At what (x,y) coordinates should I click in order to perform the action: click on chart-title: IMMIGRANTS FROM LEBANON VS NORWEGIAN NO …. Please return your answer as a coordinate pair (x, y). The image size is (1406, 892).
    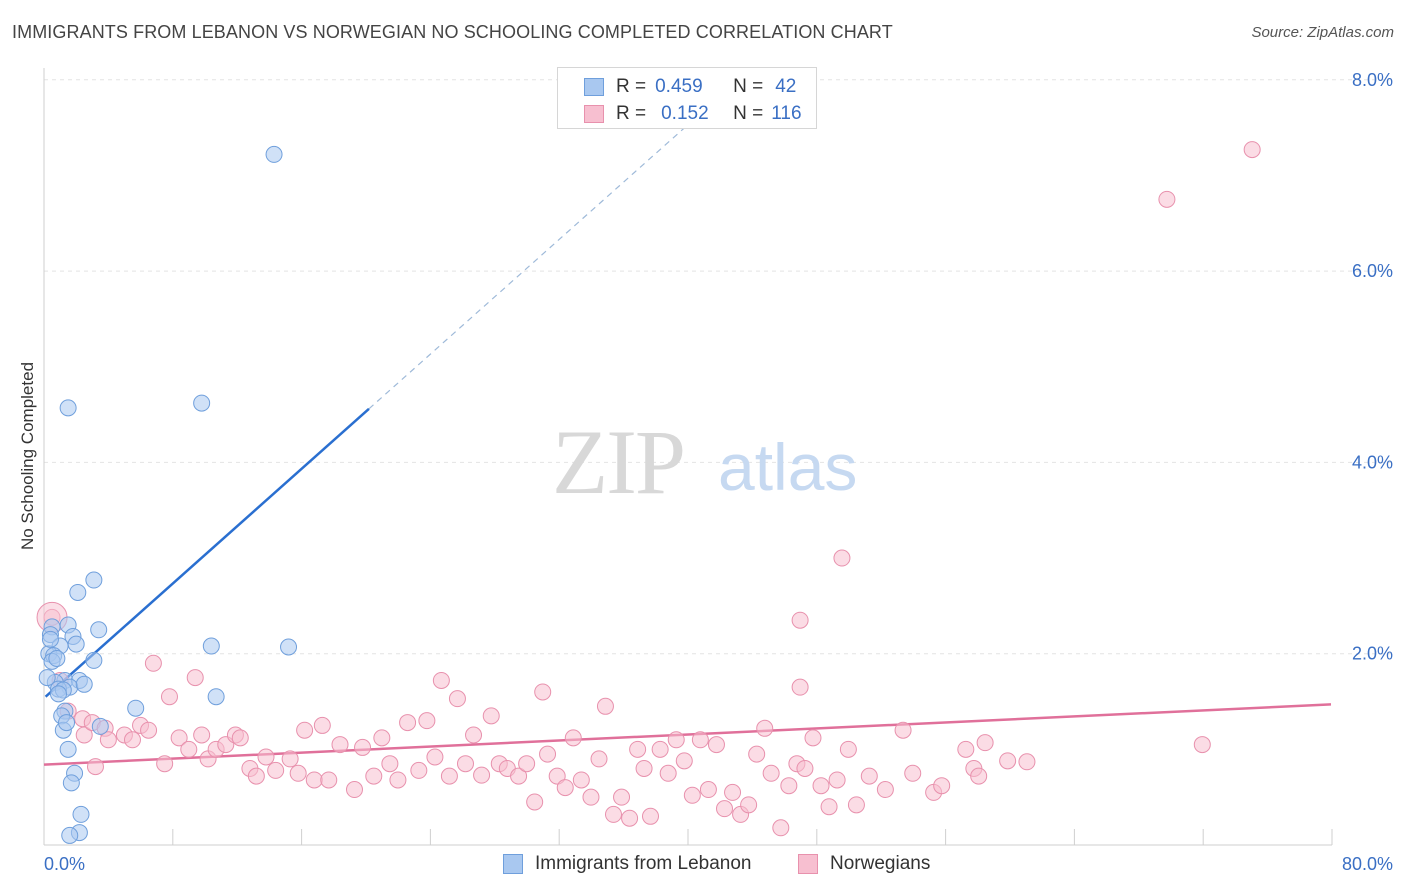
    Looking at the image, I should click on (452, 32).